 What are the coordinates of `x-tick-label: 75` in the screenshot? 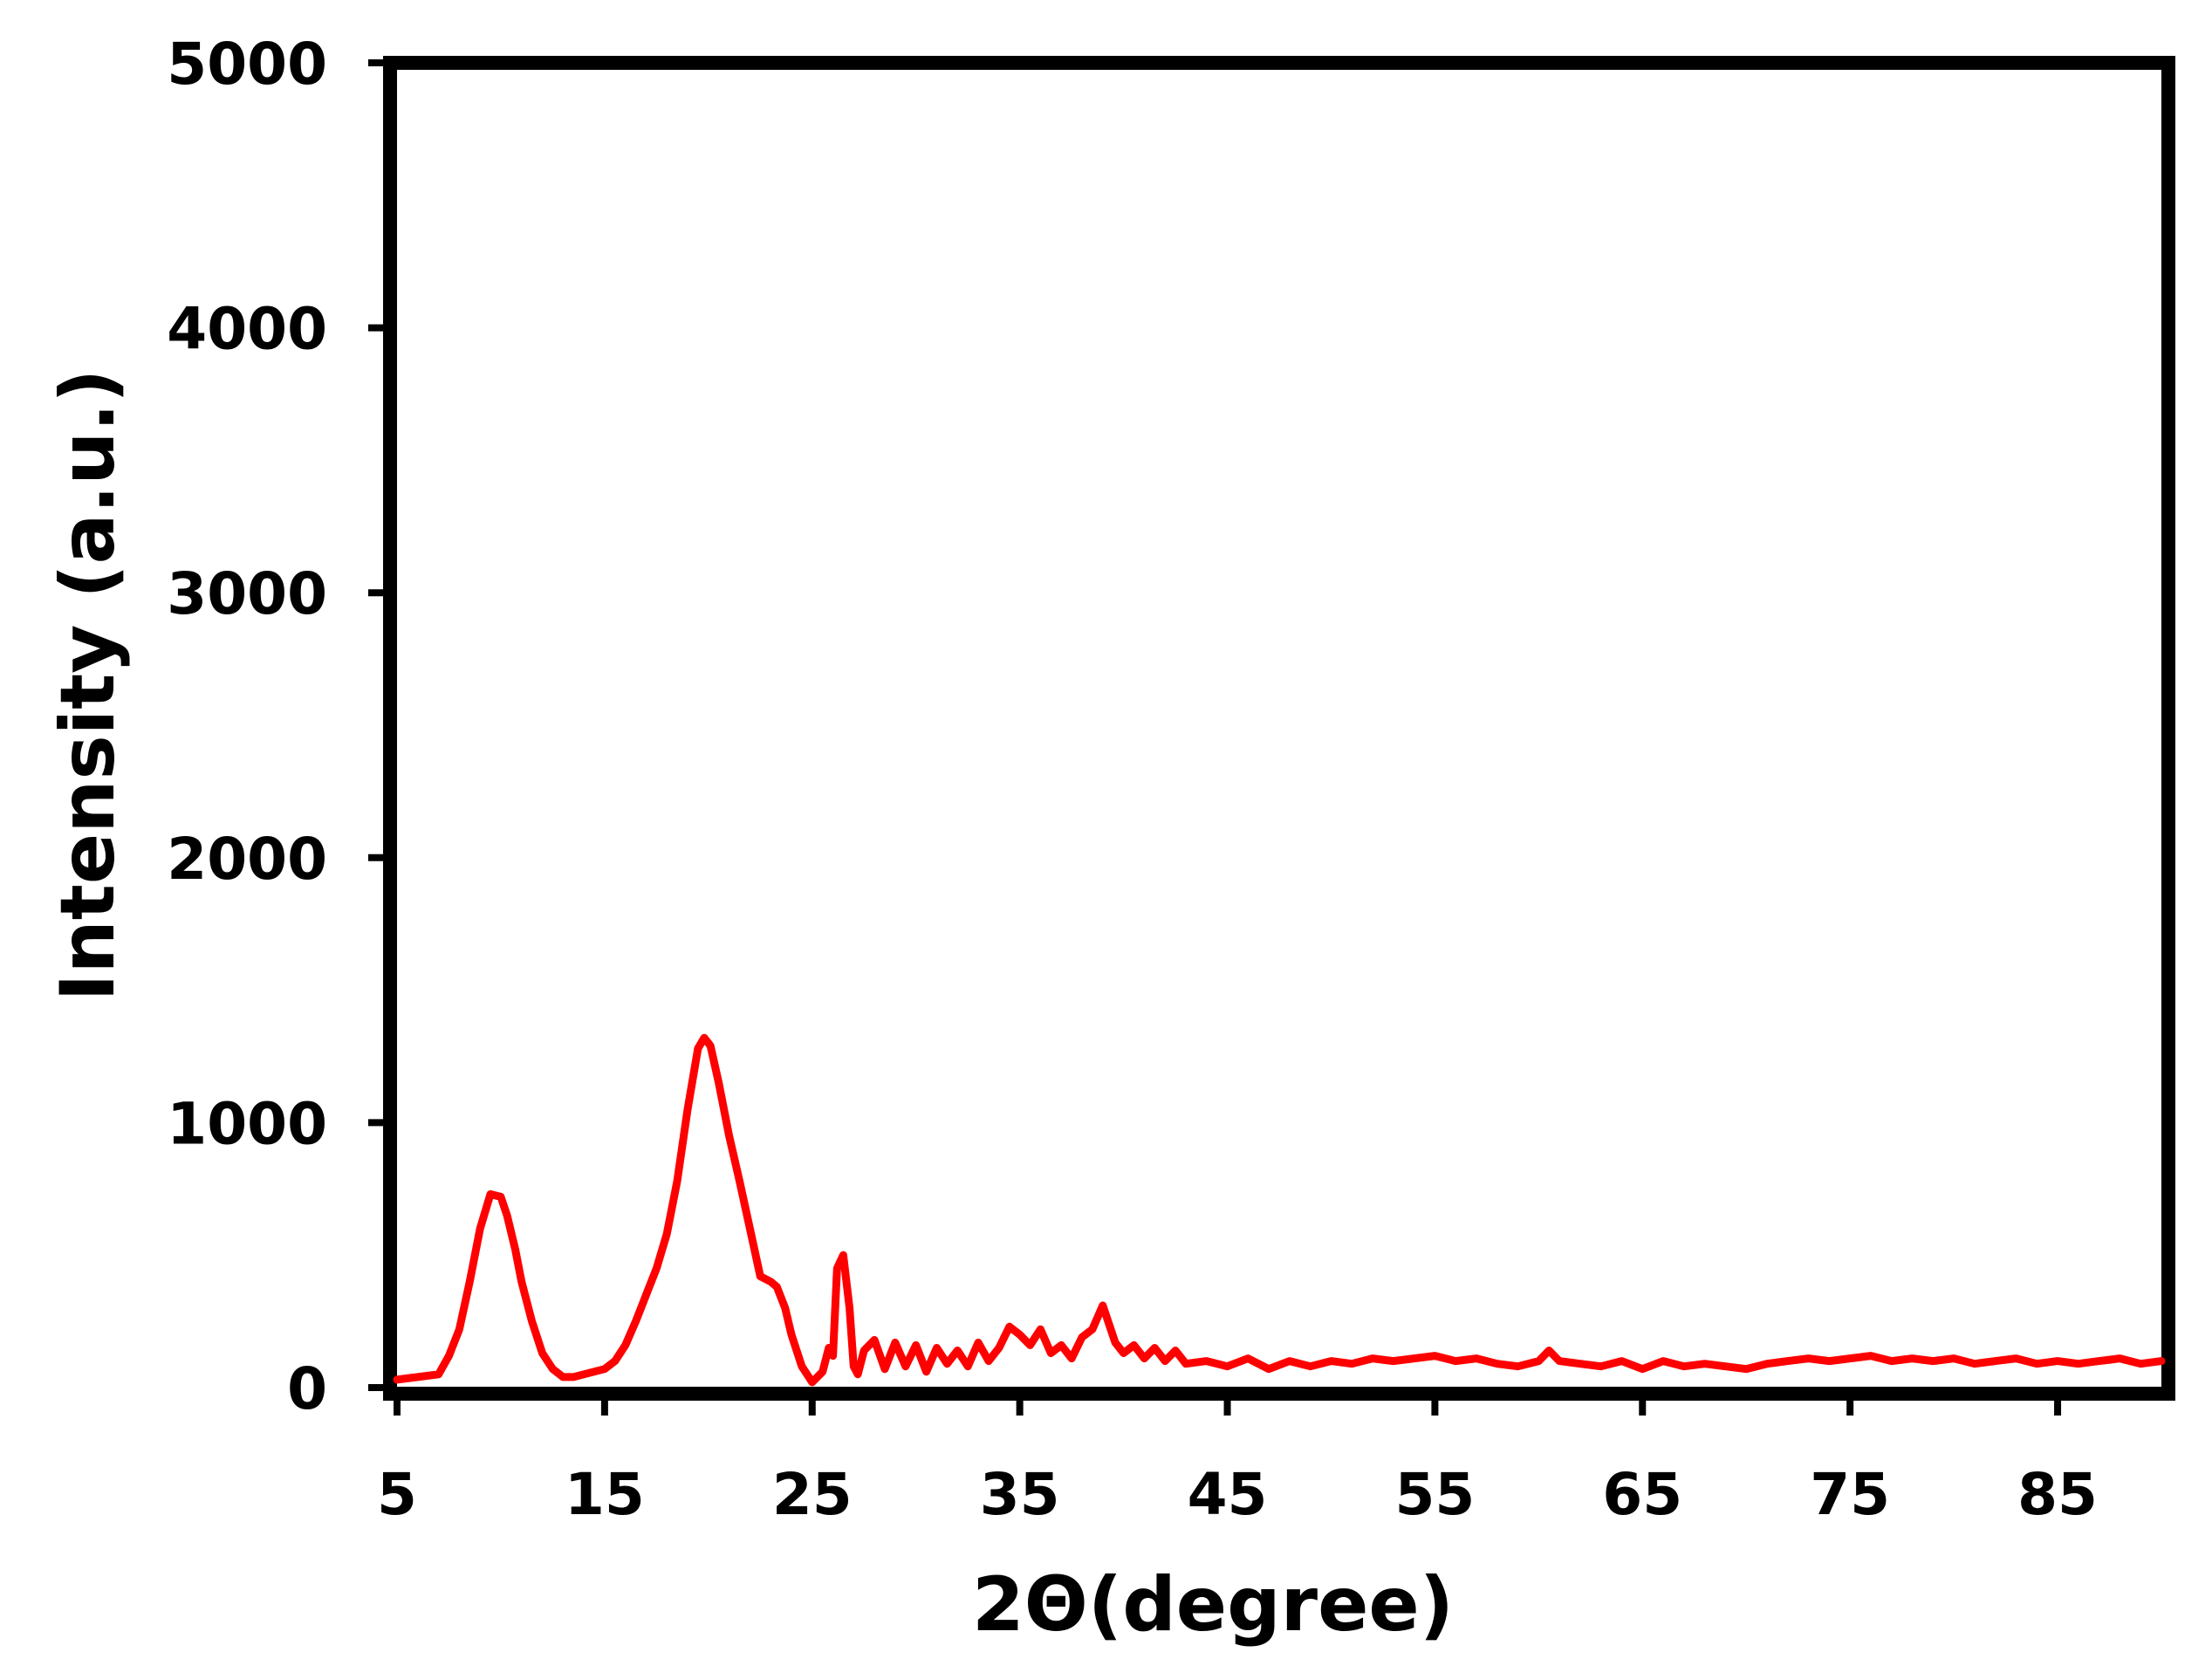 It's located at (1850, 1494).